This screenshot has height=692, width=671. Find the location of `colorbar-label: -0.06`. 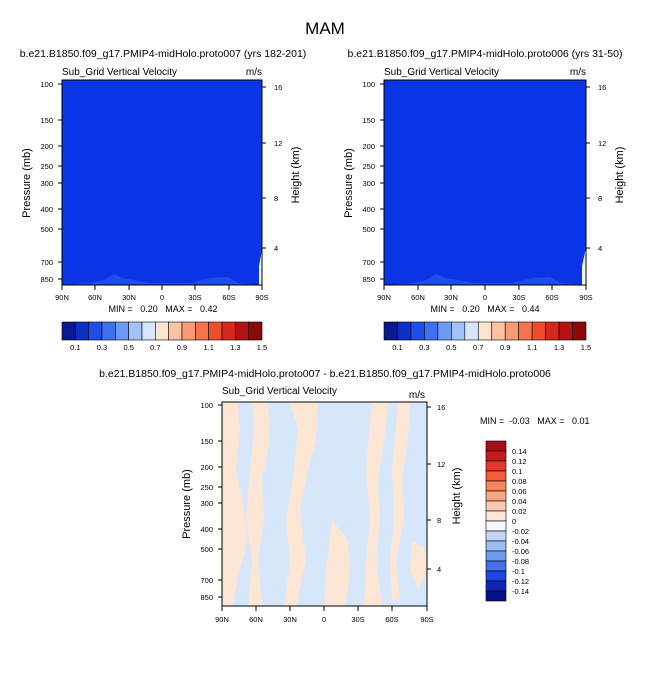

colorbar-label: -0.06 is located at coordinates (520, 551).